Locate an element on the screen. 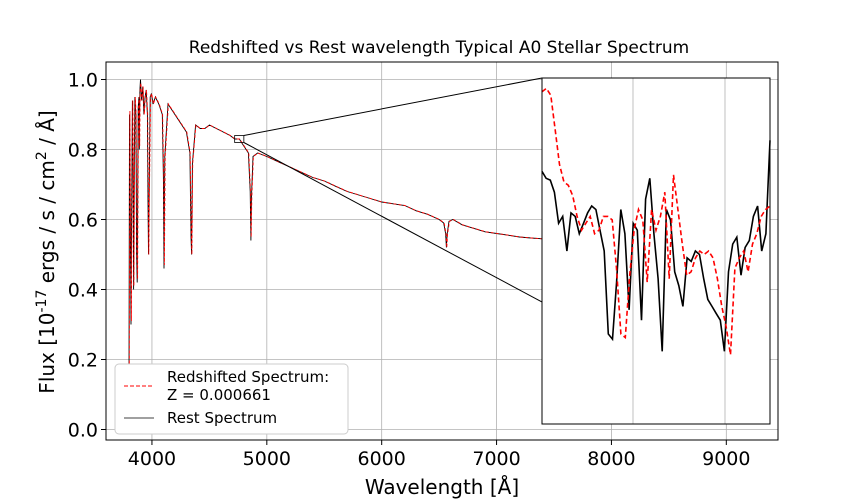 Image resolution: width=864 pixels, height=504 pixels. legend-label-redshifted-line1: Redshifted Spectrum: is located at coordinates (248, 377).